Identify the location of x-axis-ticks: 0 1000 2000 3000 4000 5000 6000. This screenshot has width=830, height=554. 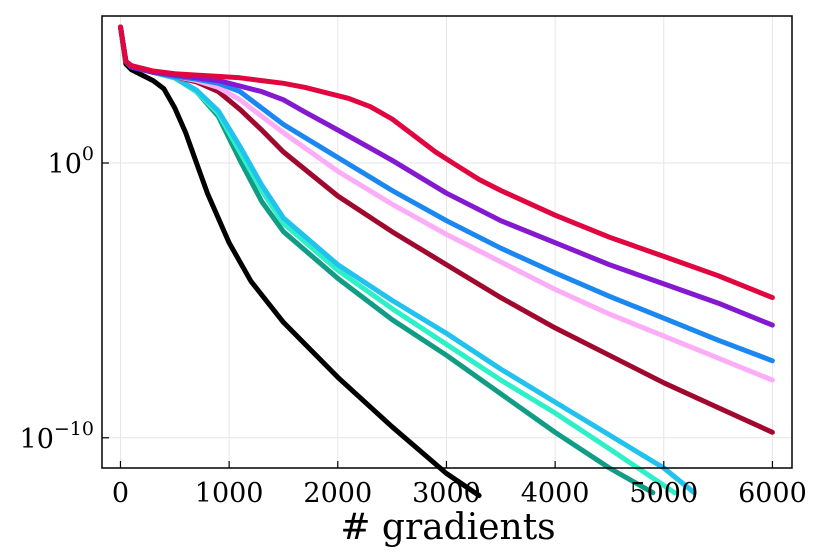
(459, 485).